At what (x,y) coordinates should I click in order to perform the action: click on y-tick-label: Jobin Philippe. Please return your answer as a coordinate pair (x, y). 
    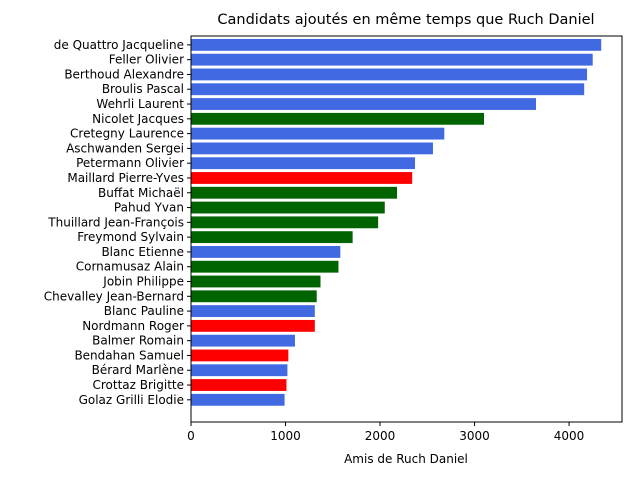
    Looking at the image, I should click on (143, 282).